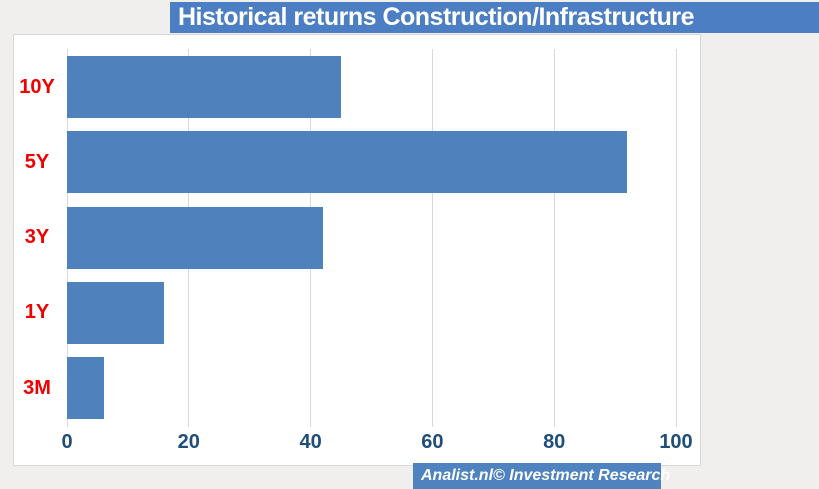 The image size is (819, 489). What do you see at coordinates (546, 475) in the screenshot?
I see `watermark-text: Analist.nl© Investment Research` at bounding box center [546, 475].